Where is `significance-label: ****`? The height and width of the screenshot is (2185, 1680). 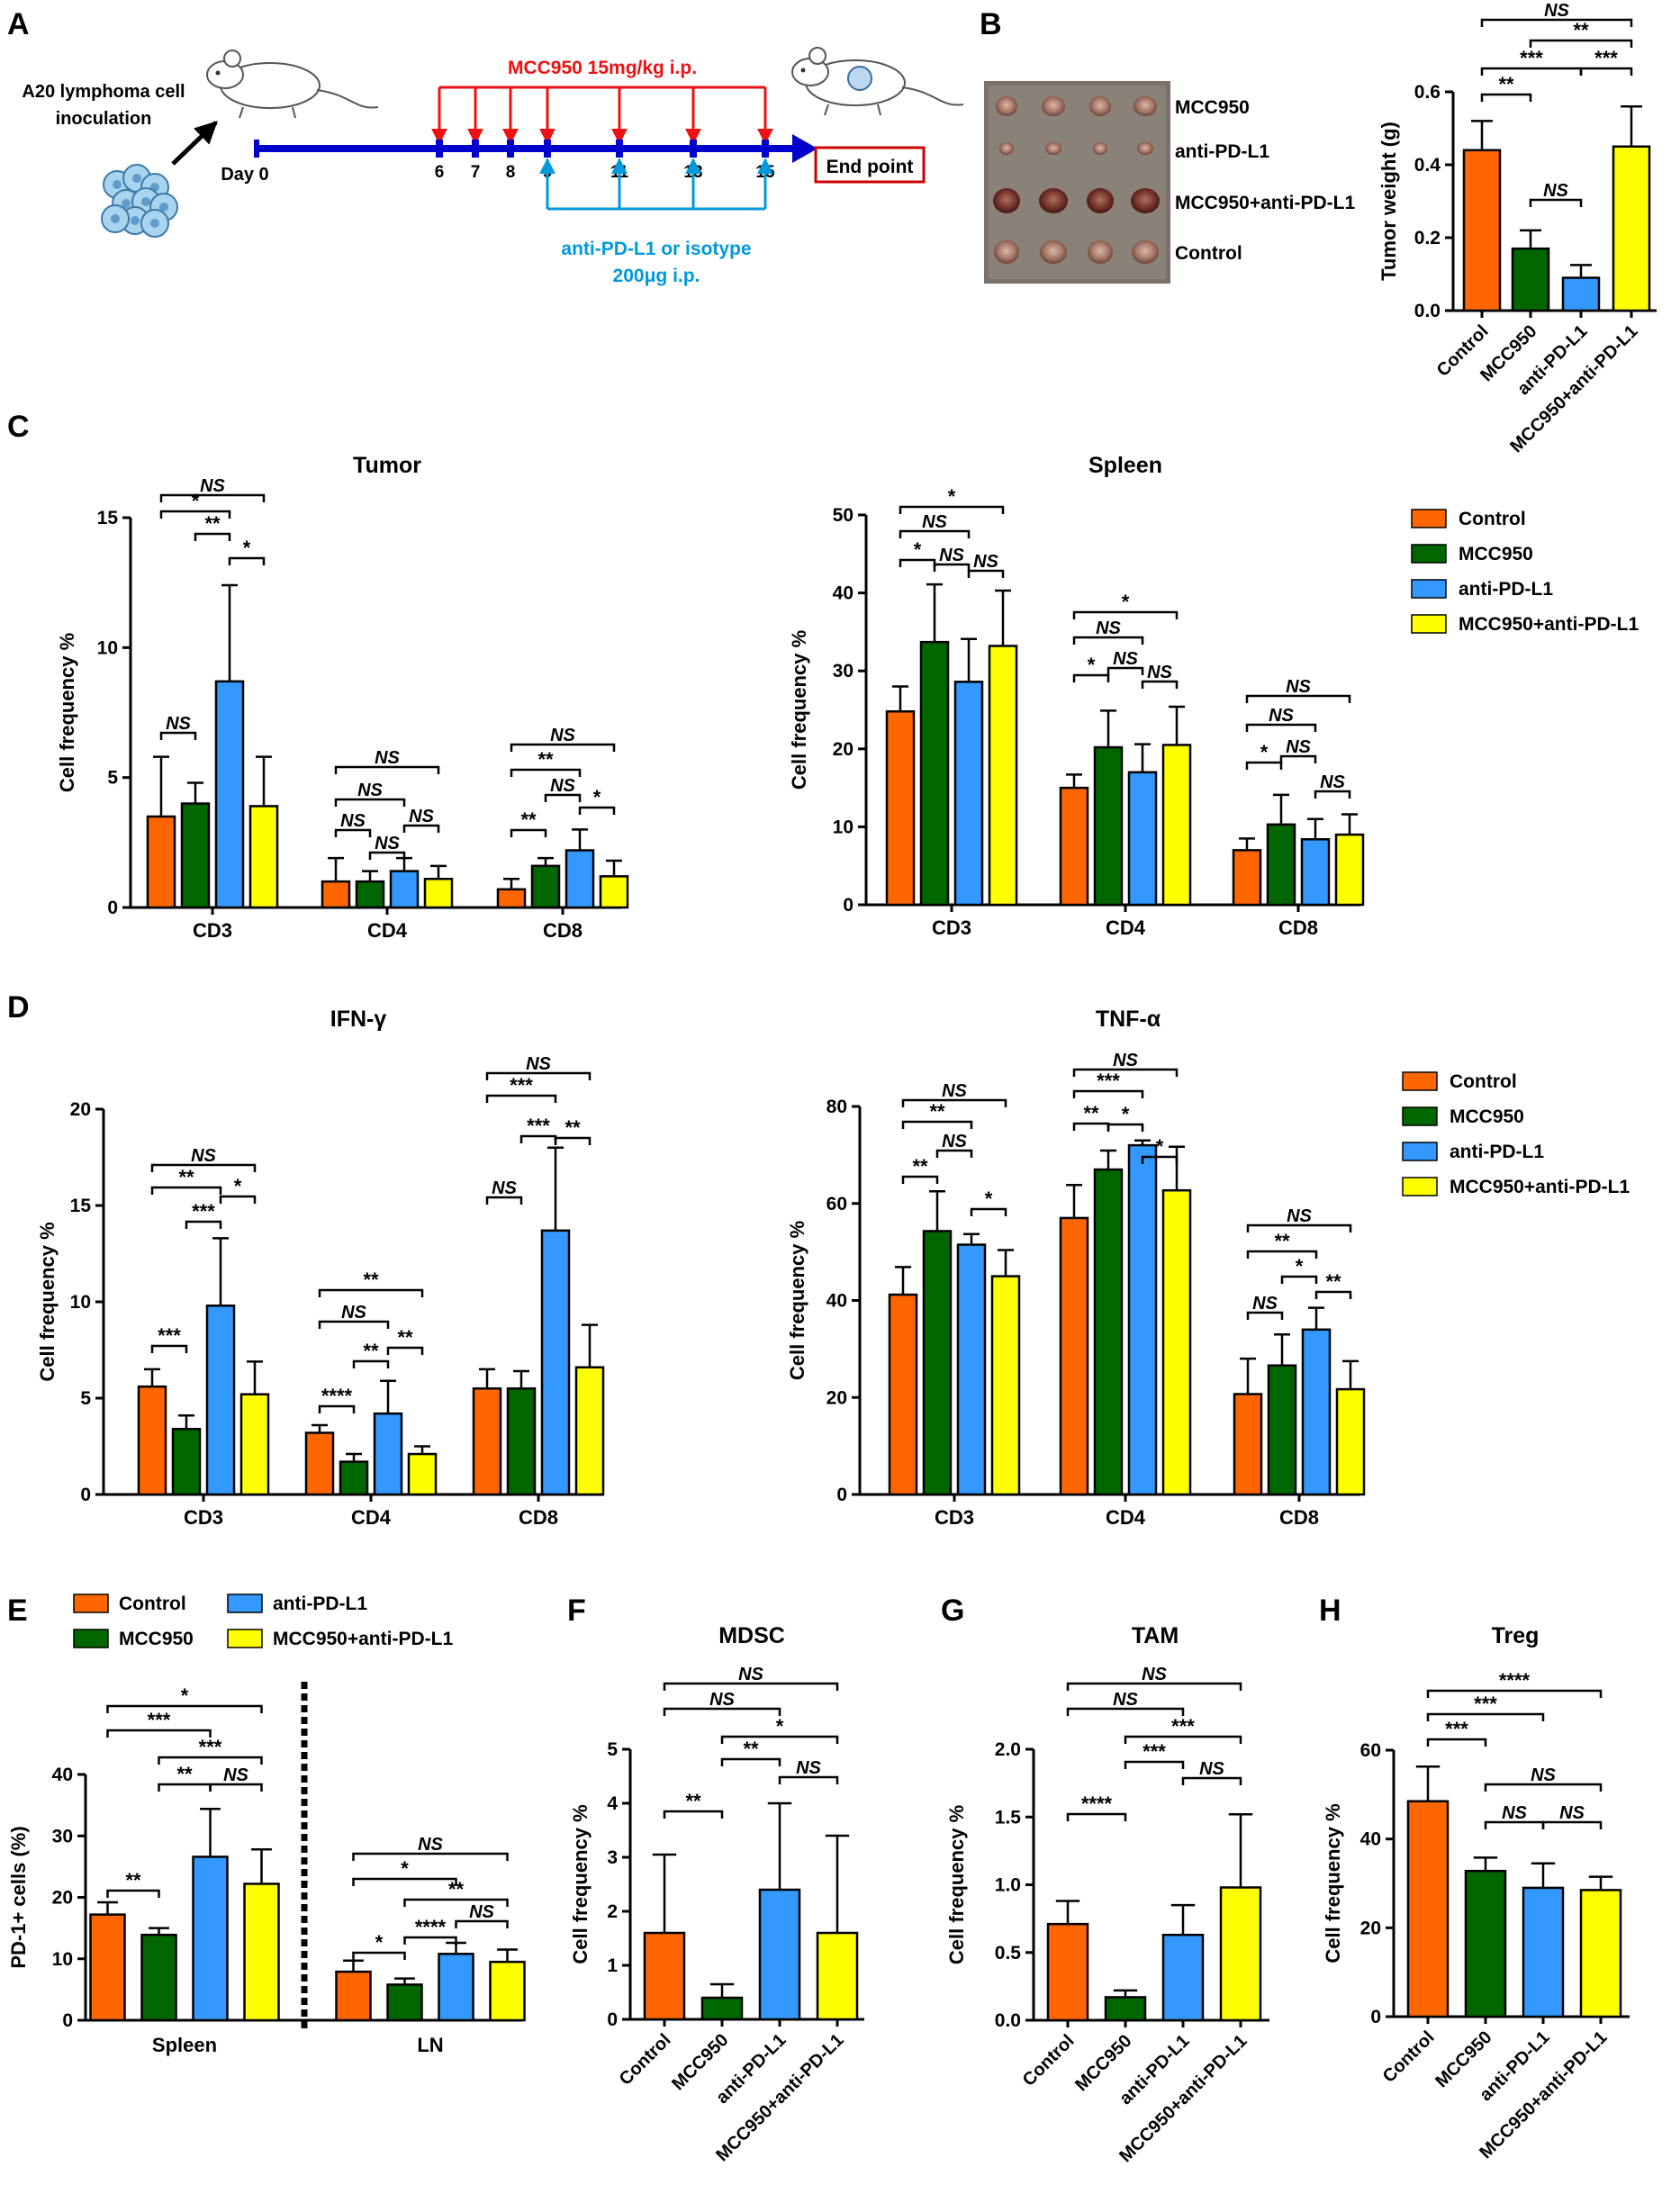 significance-label: **** is located at coordinates (431, 1927).